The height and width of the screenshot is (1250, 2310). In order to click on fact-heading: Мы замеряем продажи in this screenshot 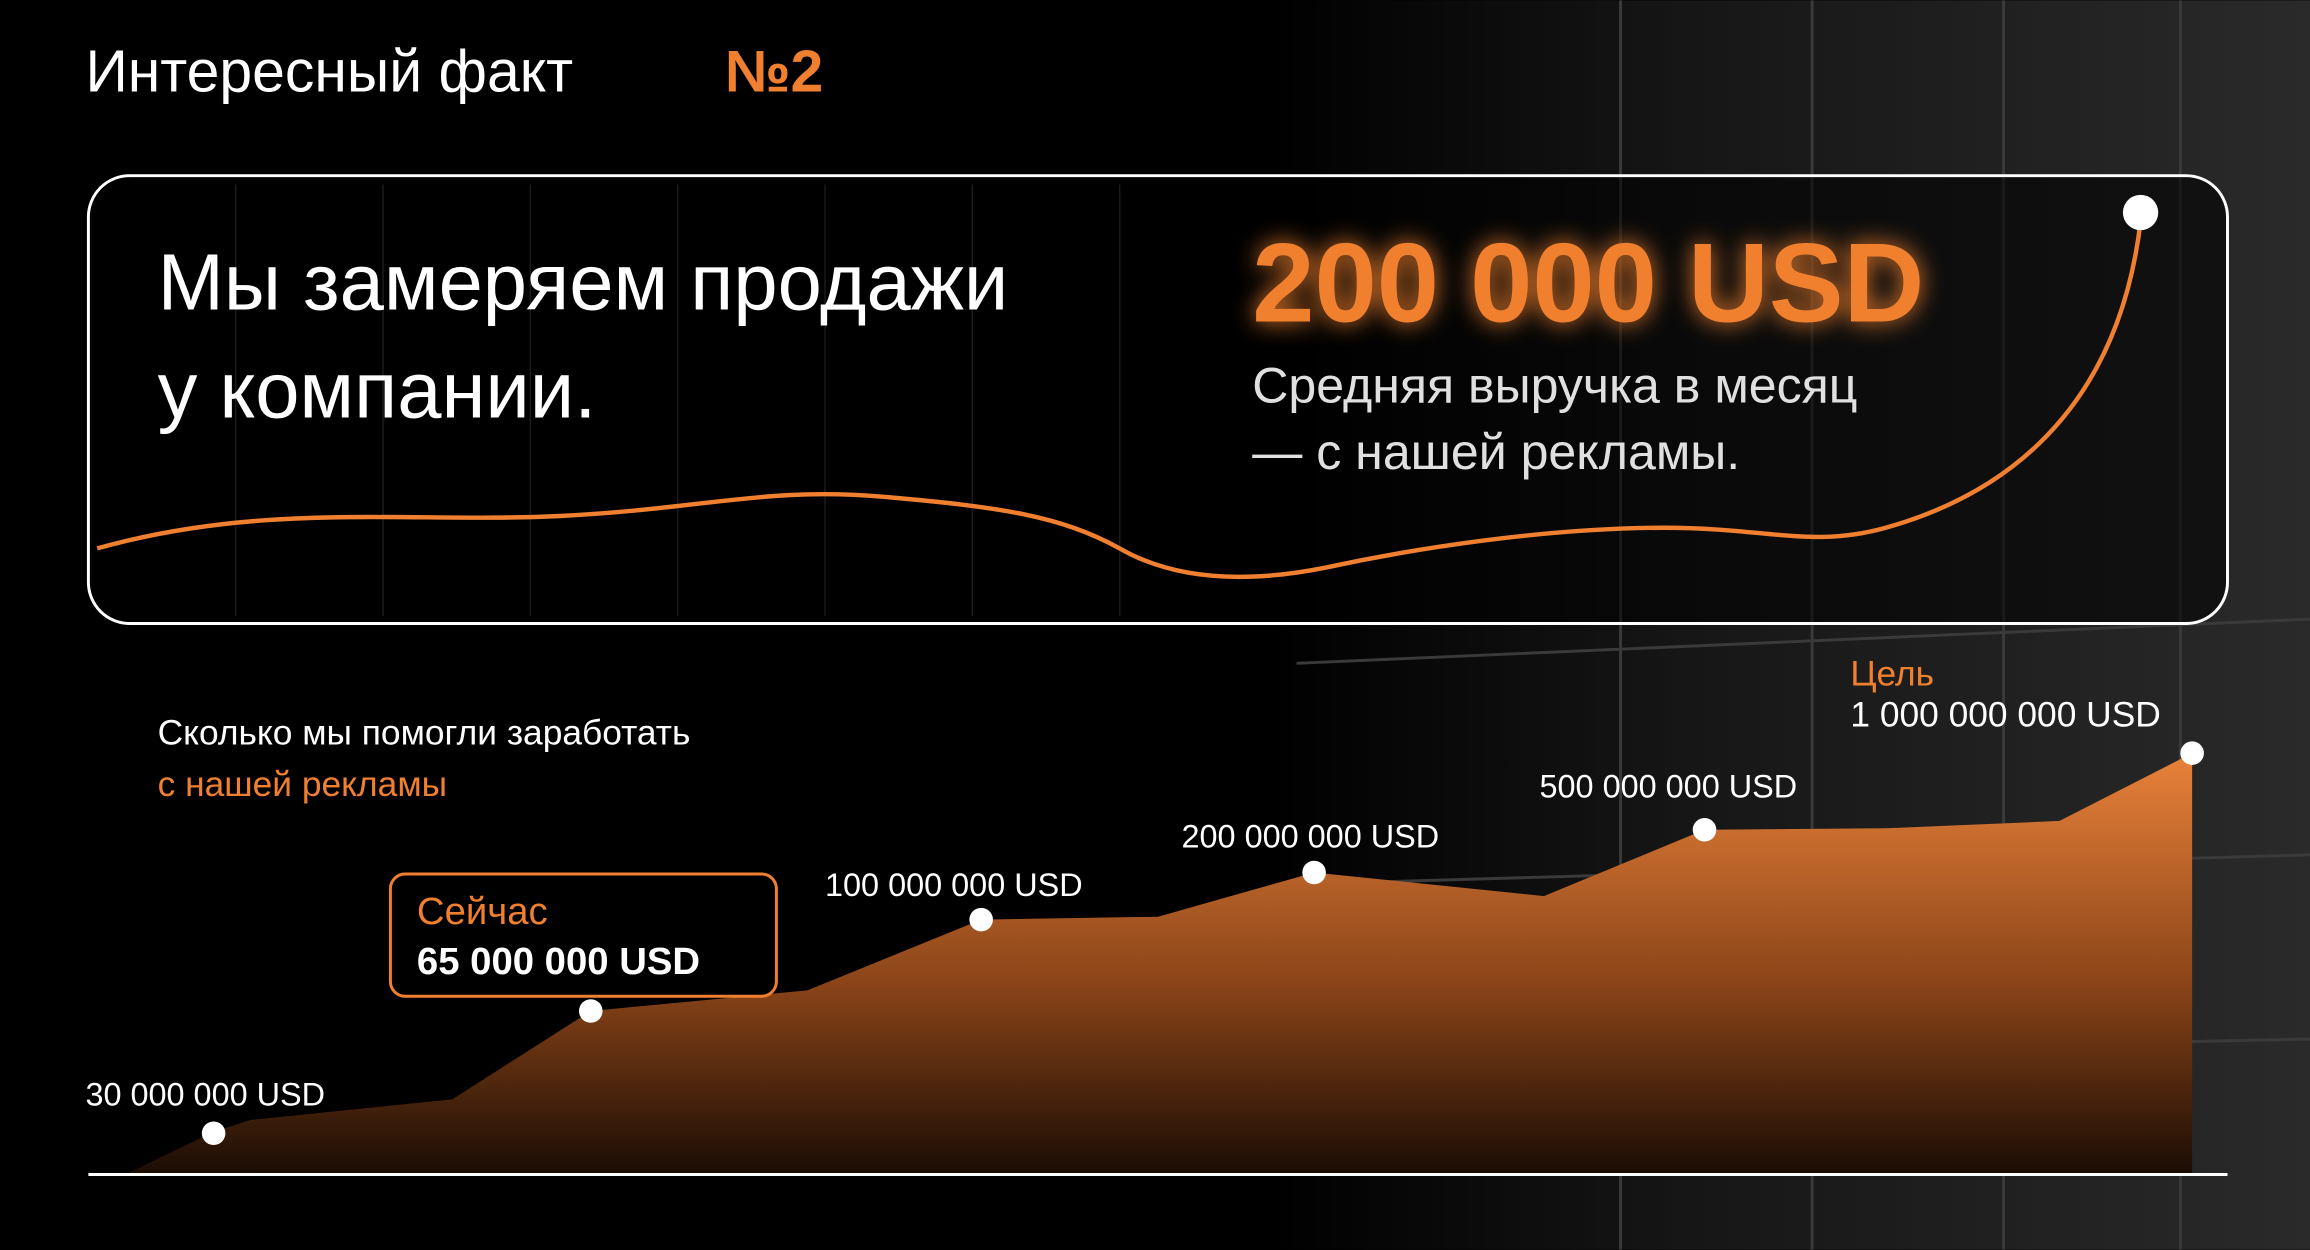, I will do `click(583, 282)`.